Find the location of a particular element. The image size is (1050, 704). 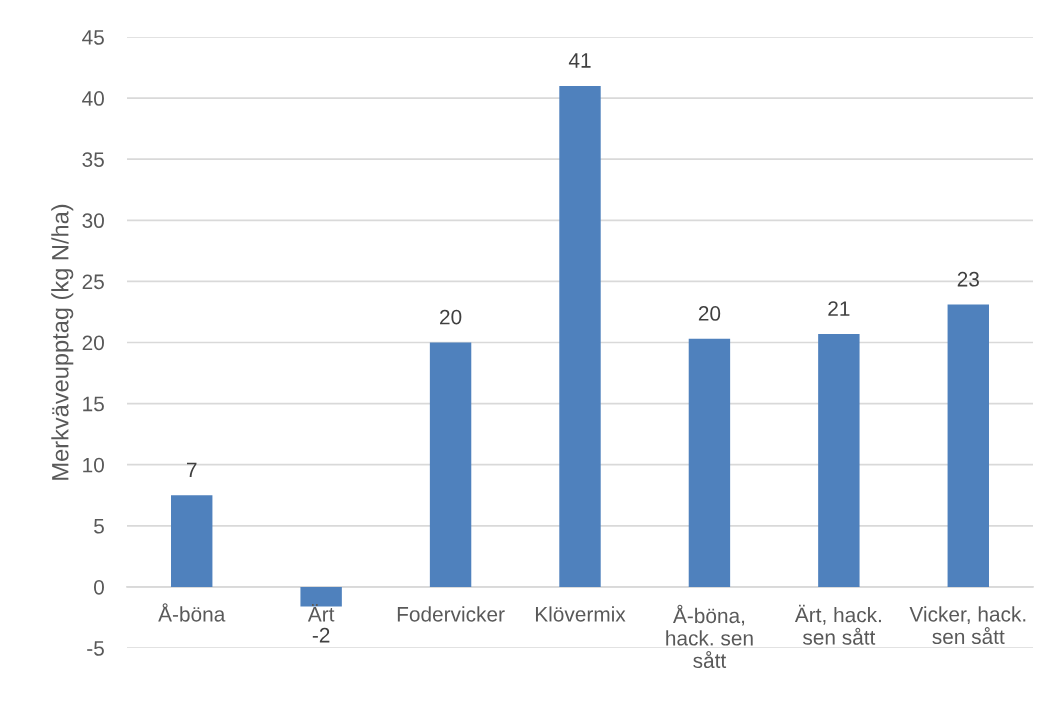

y-tick-label: 5 is located at coordinates (99, 526).